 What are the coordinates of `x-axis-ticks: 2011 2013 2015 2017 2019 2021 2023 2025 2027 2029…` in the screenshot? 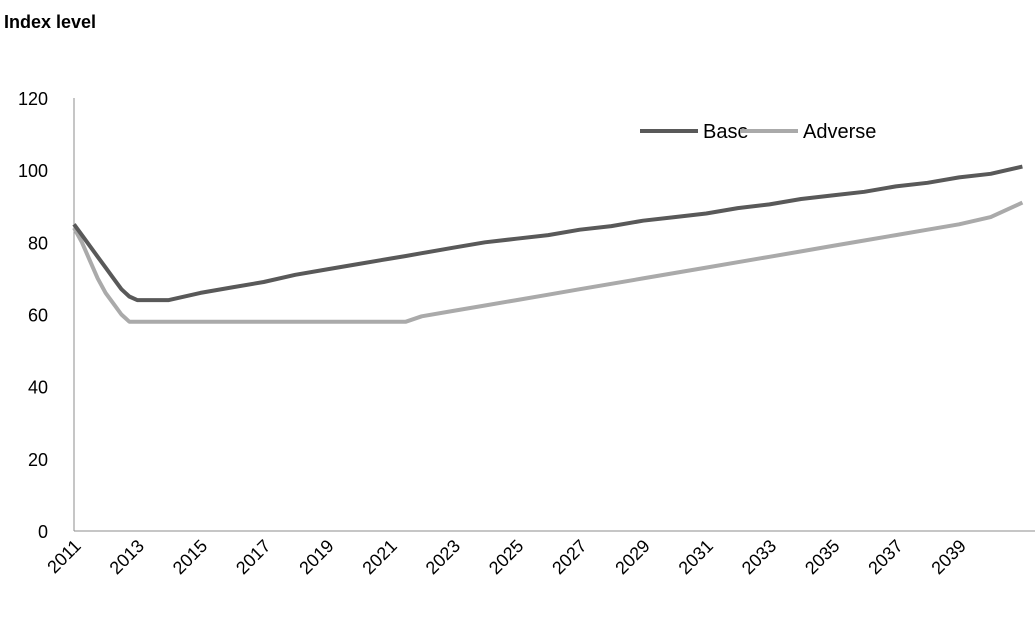 It's located at (506, 557).